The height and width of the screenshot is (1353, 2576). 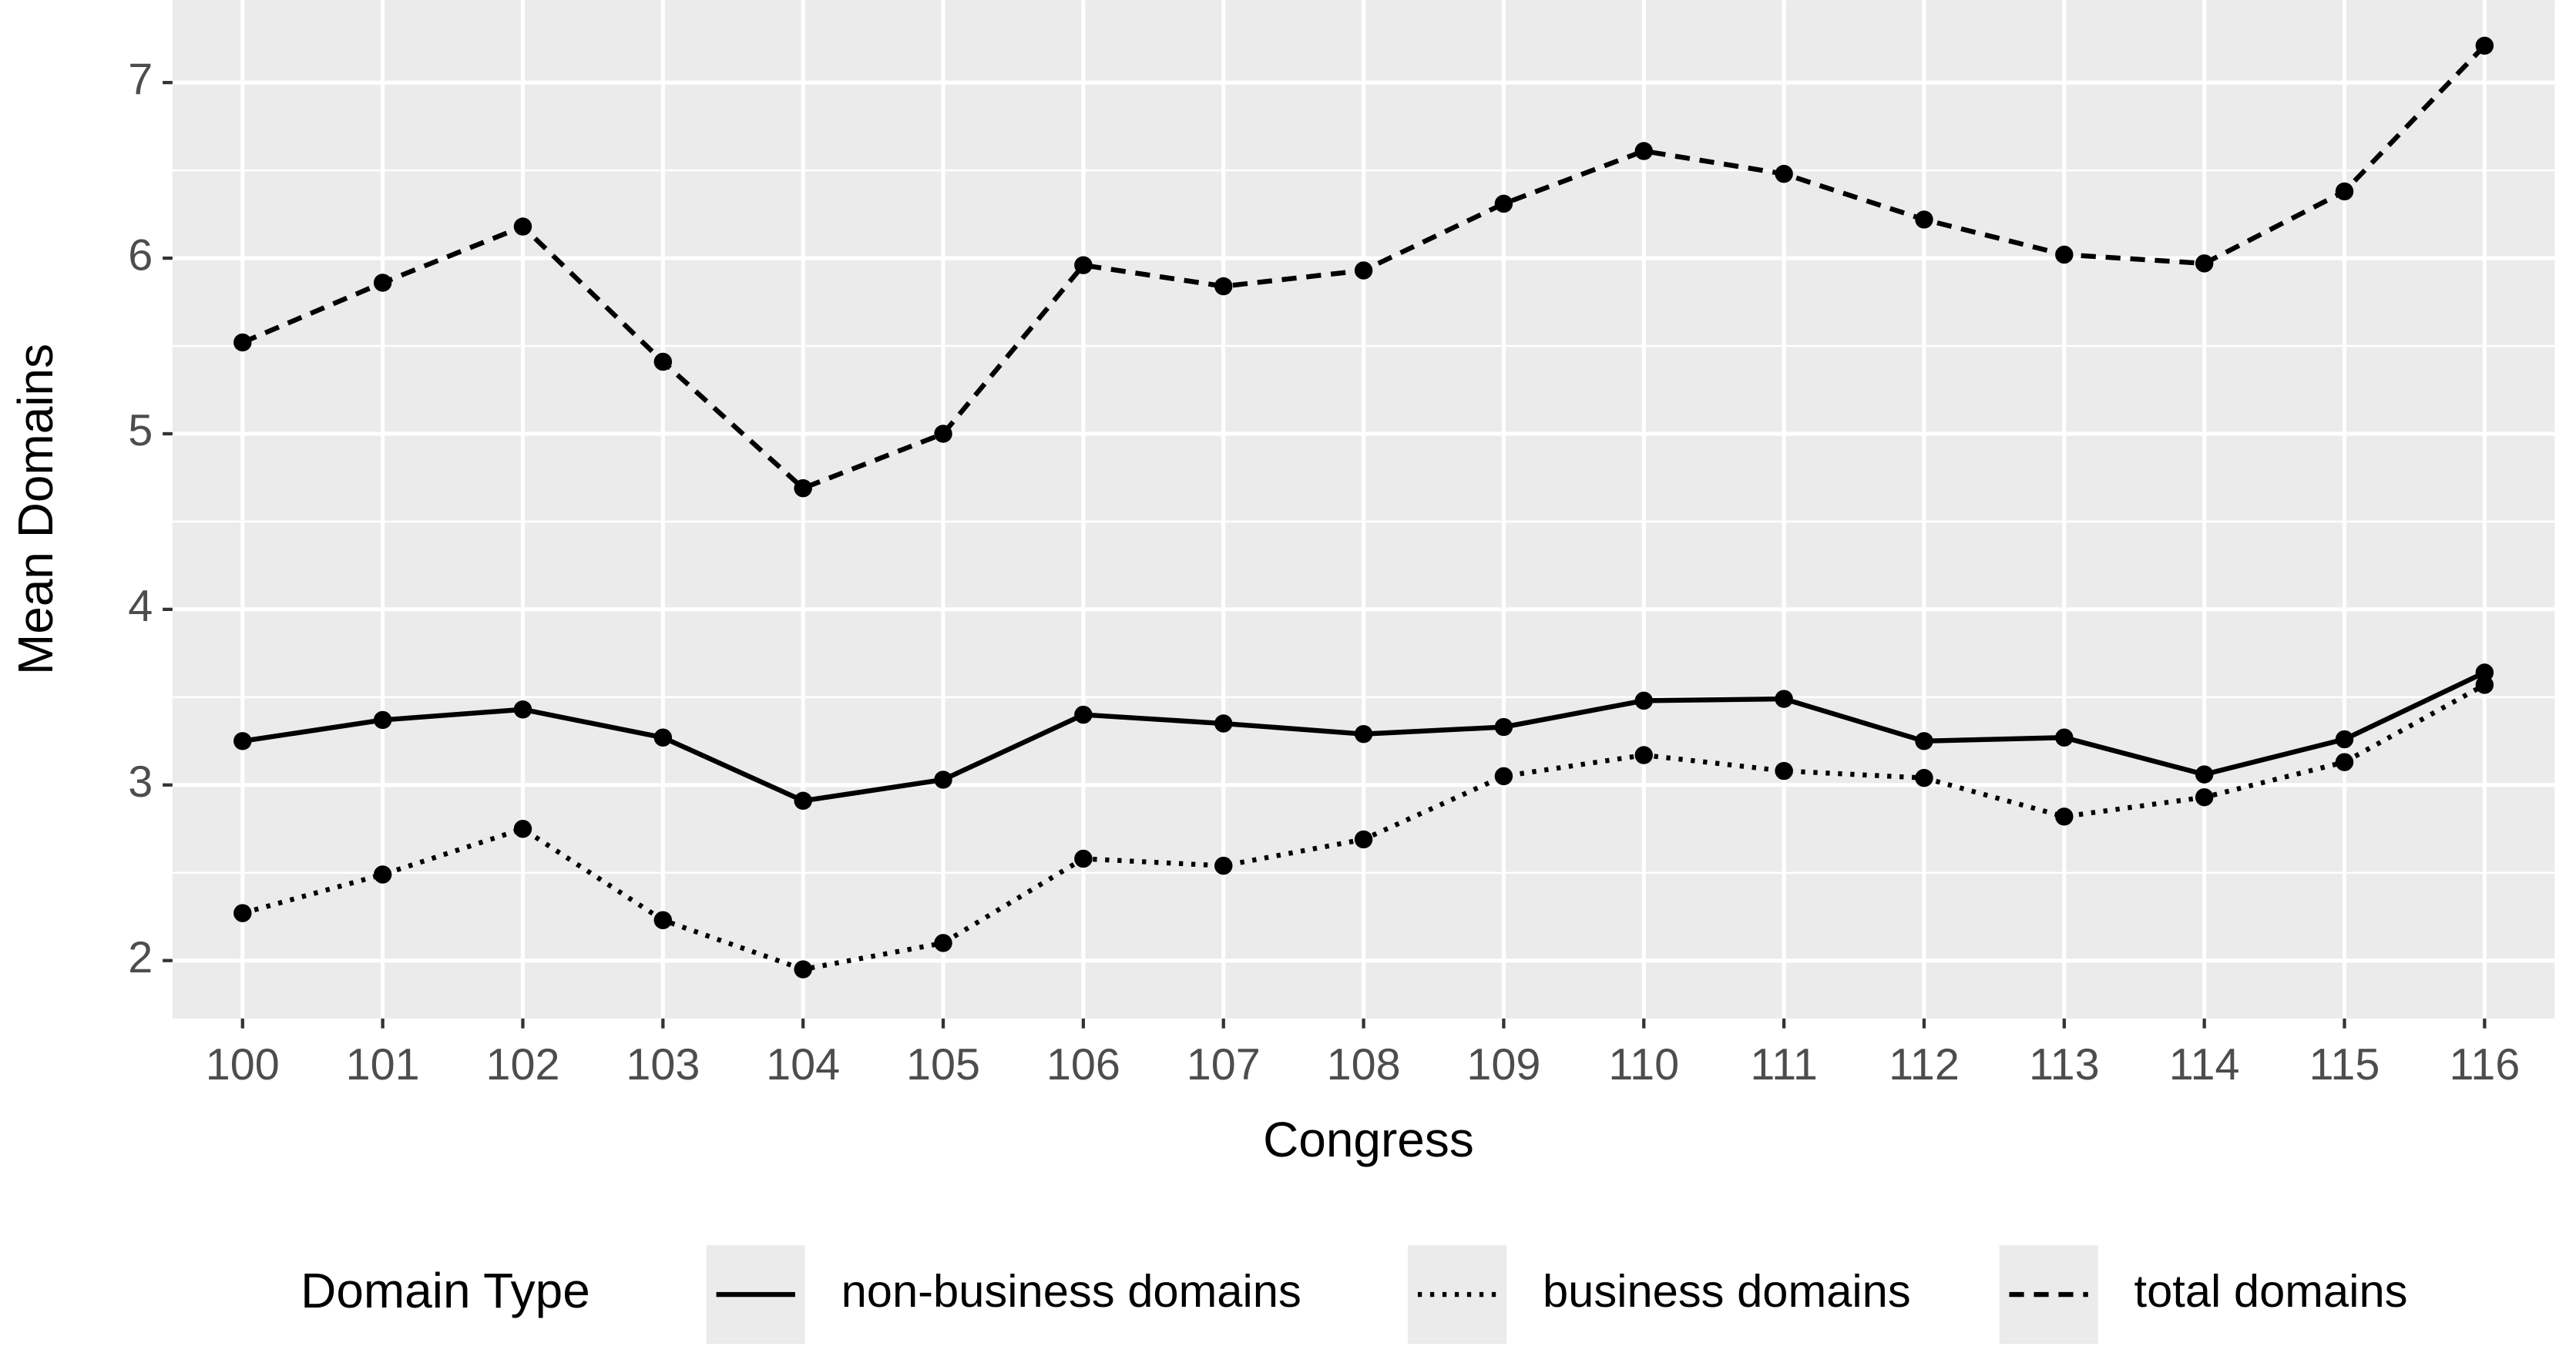 I want to click on y-tick-label: 6, so click(x=140, y=255).